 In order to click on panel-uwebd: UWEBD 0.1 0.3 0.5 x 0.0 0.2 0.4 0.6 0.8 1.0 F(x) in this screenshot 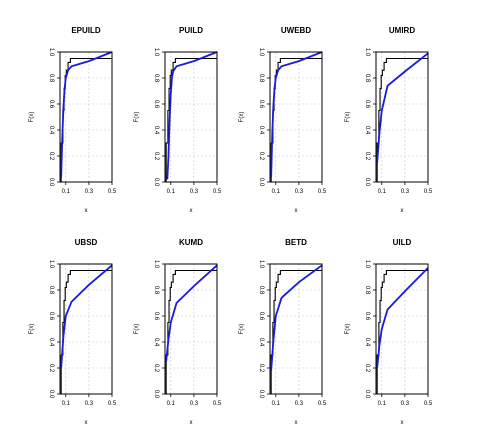, I will do `click(283, 120)`.